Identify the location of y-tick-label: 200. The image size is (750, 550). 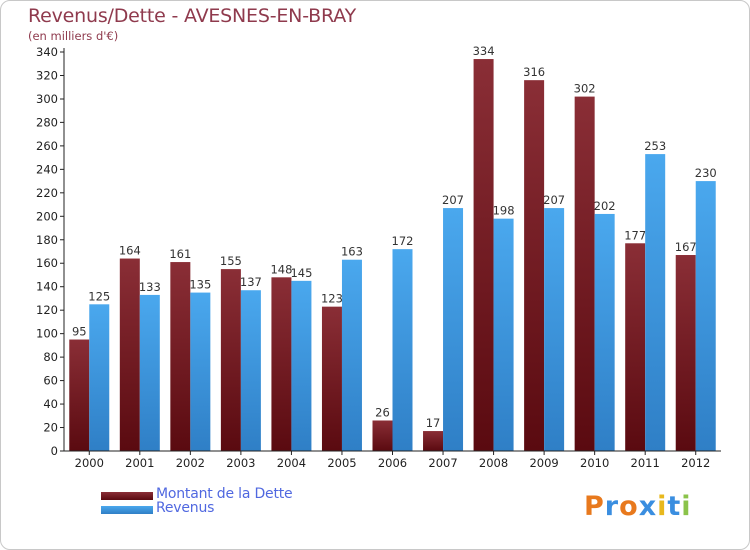
(47, 216).